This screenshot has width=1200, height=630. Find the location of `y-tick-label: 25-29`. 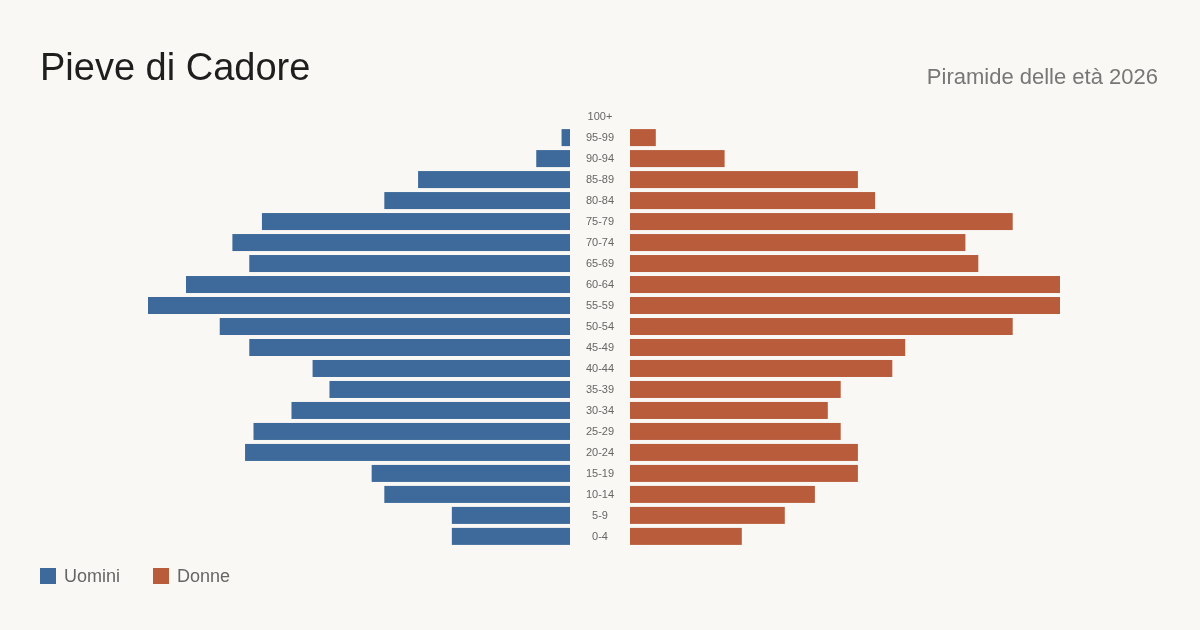

y-tick-label: 25-29 is located at coordinates (600, 431).